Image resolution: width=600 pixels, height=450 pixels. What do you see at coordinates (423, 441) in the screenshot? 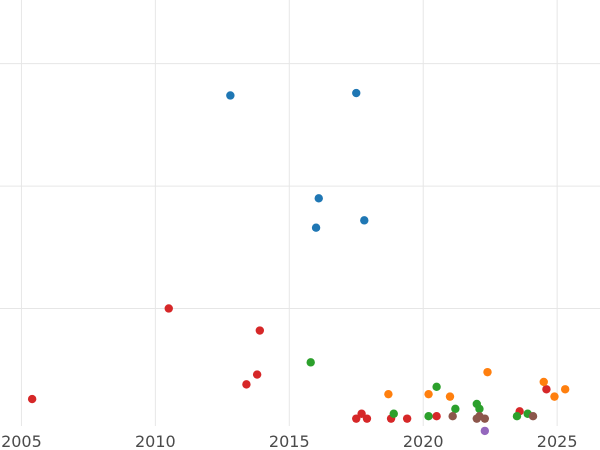
I see `x-tick-label: 2020` at bounding box center [423, 441].